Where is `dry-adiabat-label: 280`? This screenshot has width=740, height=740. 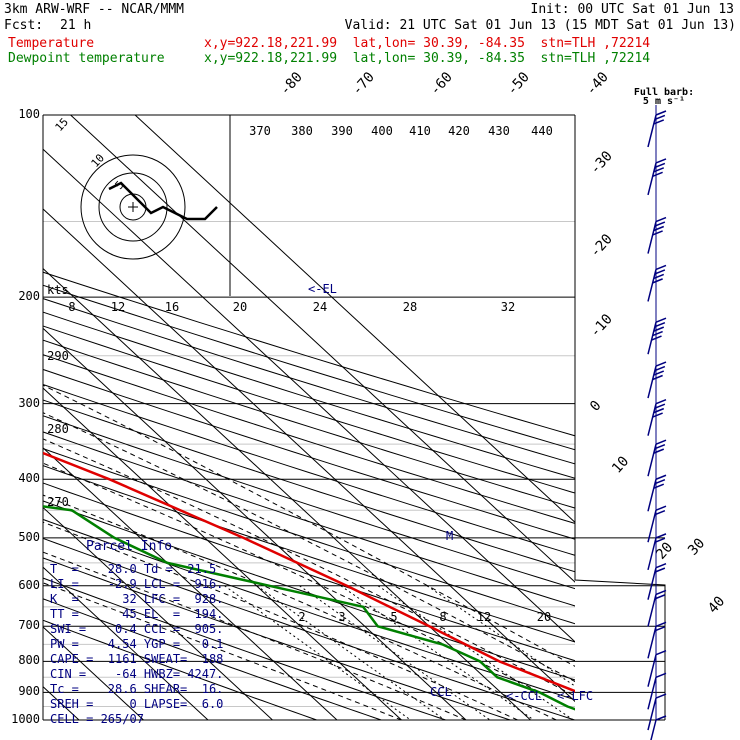
dry-adiabat-label: 280 is located at coordinates (58, 429).